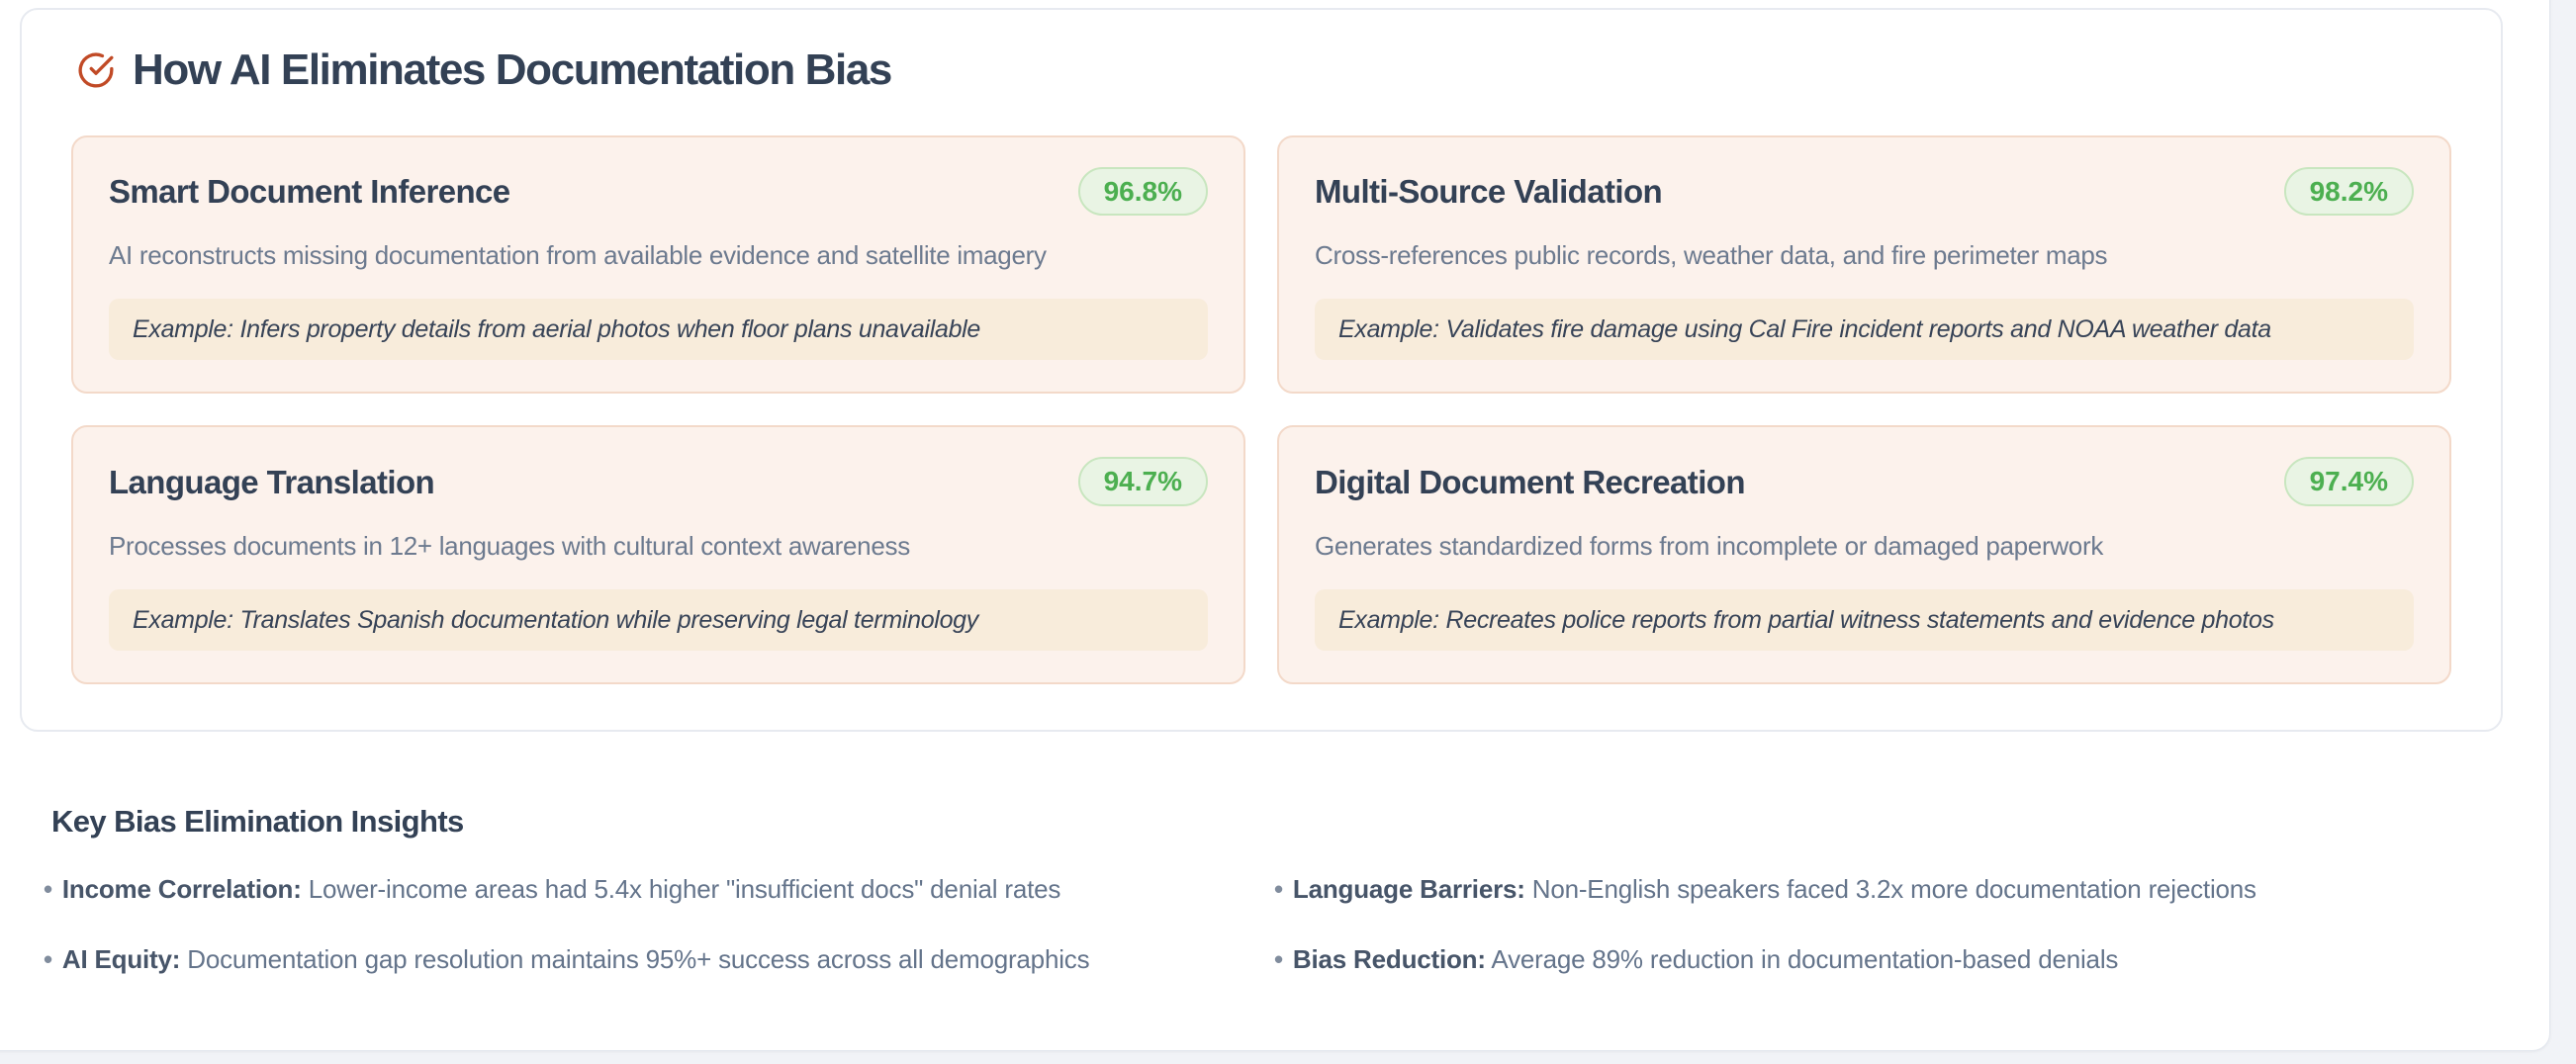  Describe the element at coordinates (272, 481) in the screenshot. I see `card-title: Language Translation` at that location.